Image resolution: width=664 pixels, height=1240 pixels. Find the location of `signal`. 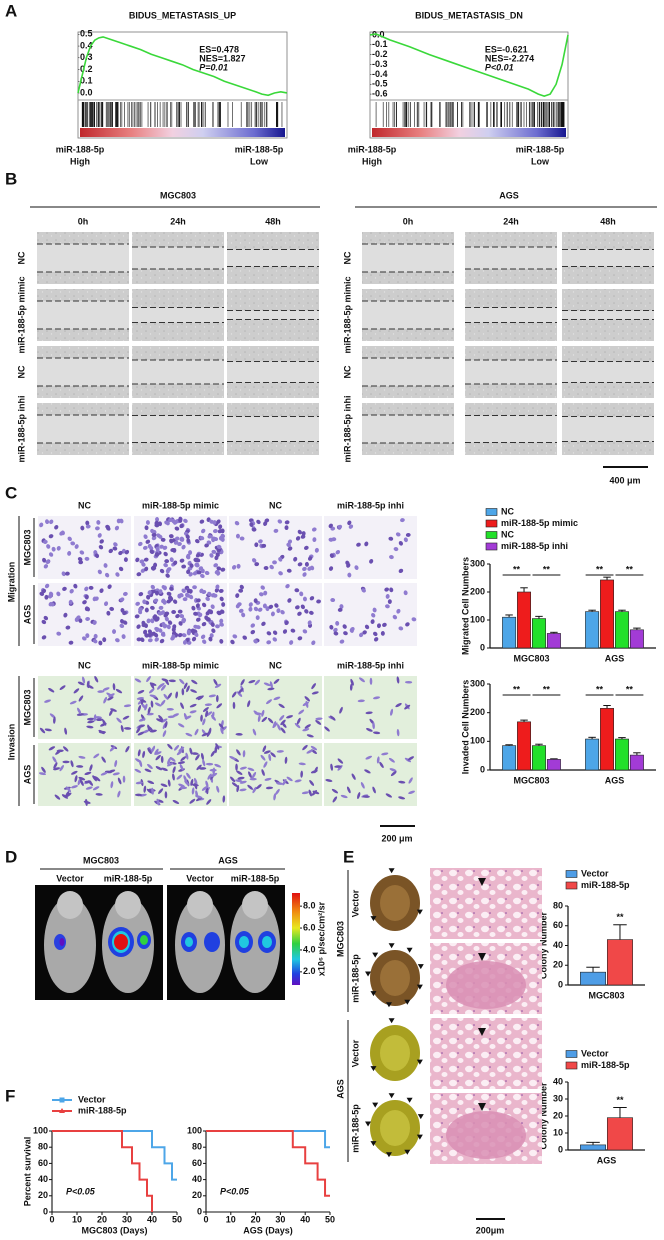

signal is located at coordinates (244, 942).